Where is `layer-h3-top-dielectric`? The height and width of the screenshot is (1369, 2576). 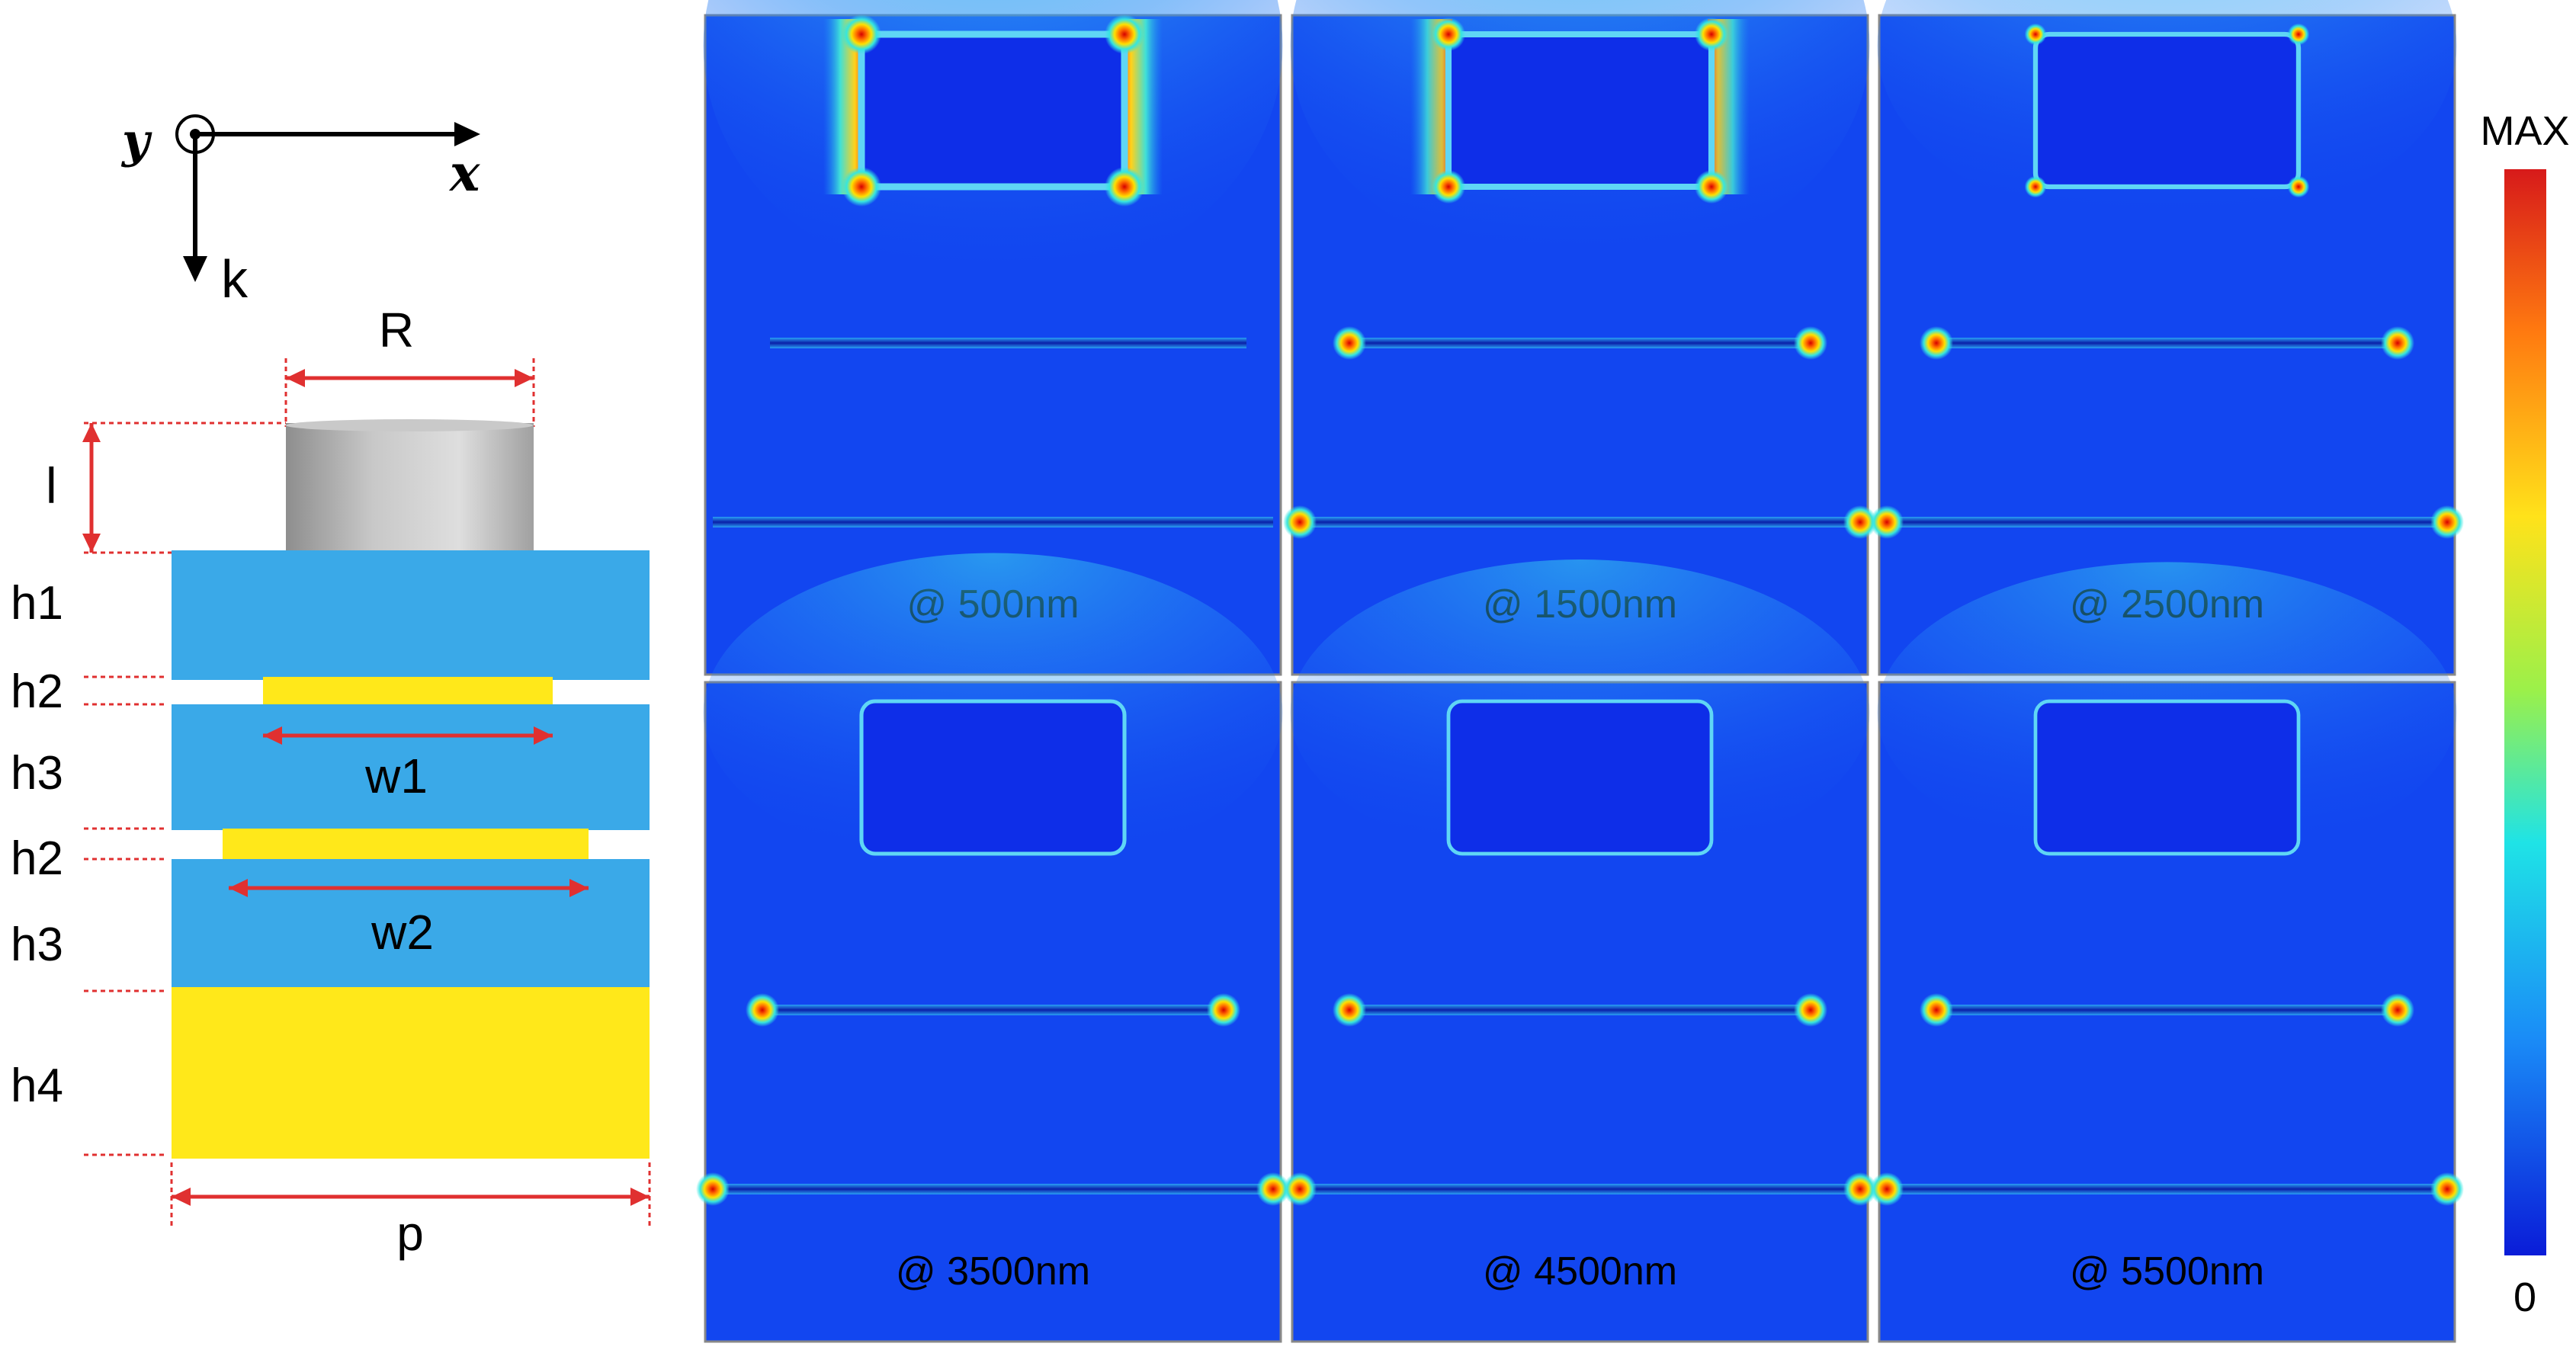 layer-h3-top-dielectric is located at coordinates (411, 767).